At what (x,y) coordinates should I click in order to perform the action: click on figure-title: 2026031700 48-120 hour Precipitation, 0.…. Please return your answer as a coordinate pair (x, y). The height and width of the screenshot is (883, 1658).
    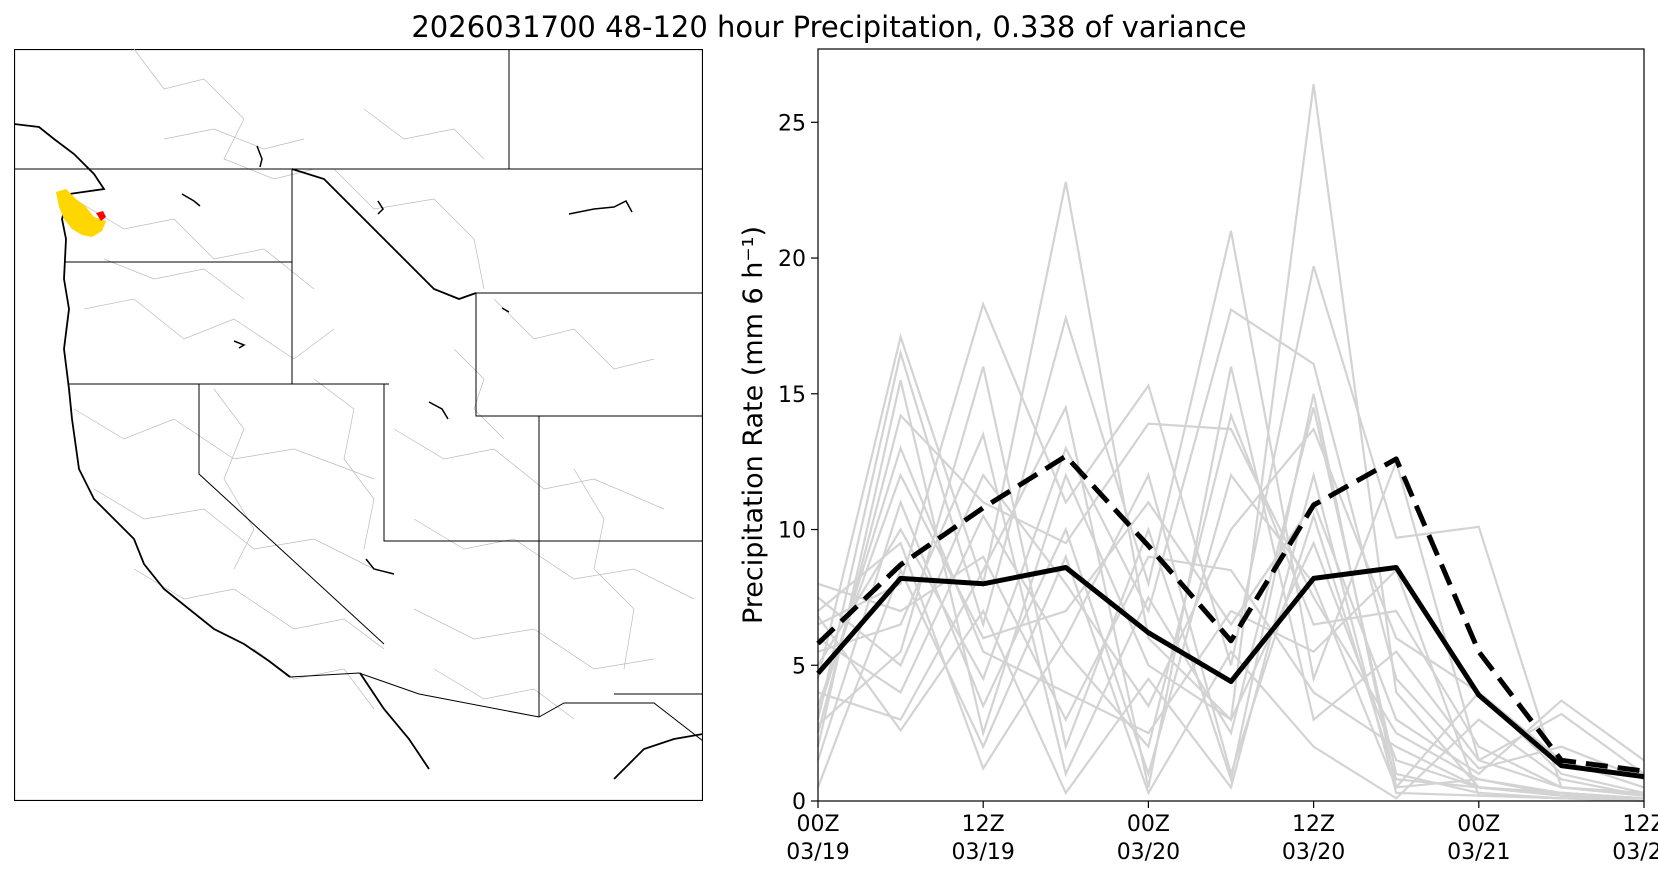
    Looking at the image, I should click on (829, 27).